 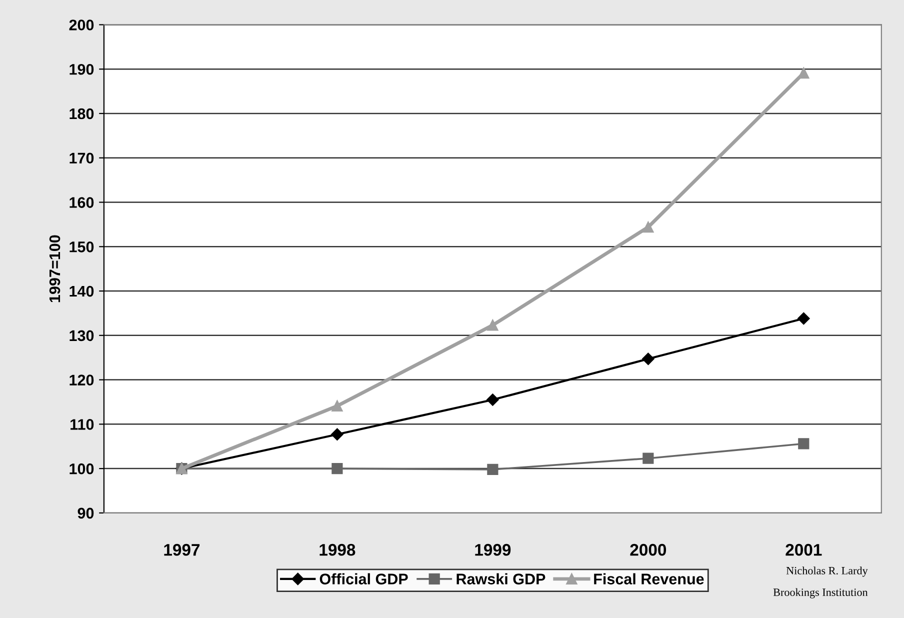 I want to click on x-tick-label: 1998, so click(x=338, y=550).